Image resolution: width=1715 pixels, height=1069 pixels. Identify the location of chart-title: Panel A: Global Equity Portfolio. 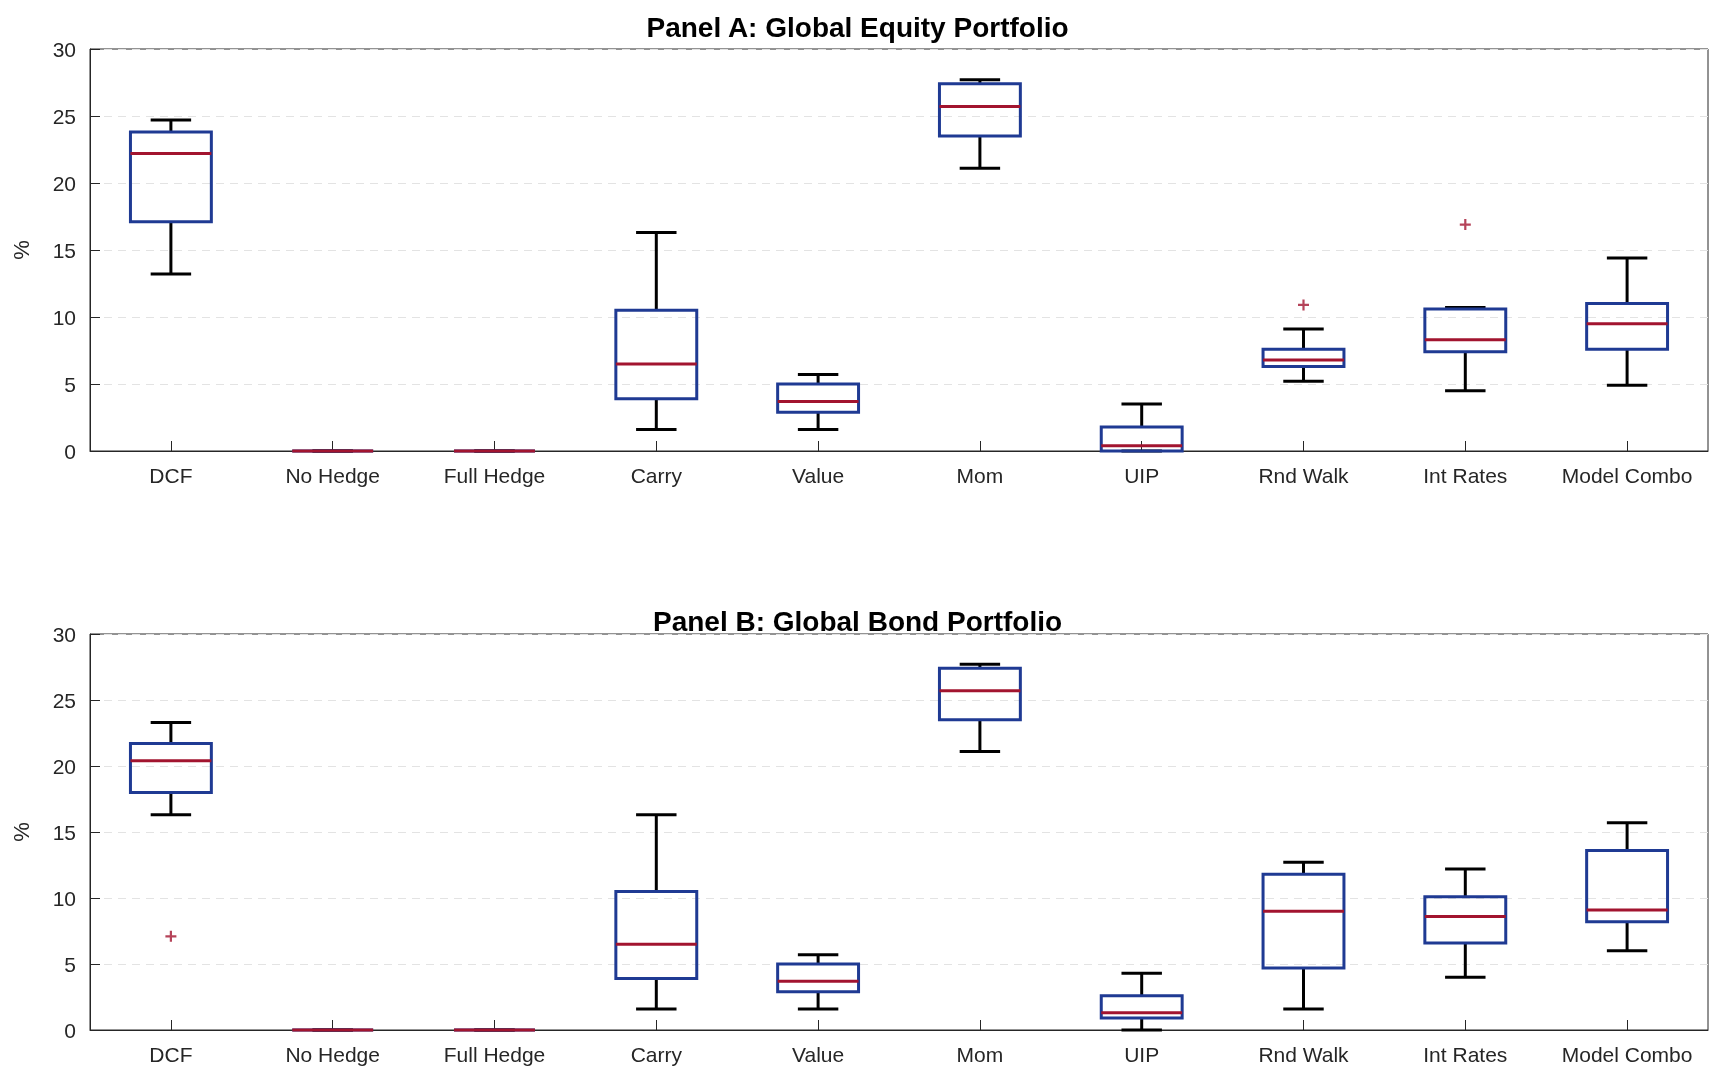
(857, 27).